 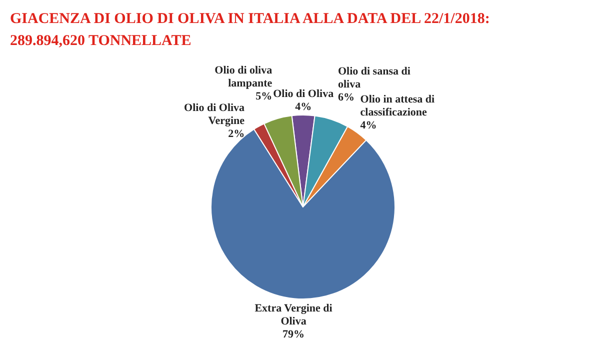 What do you see at coordinates (293, 334) in the screenshot?
I see `data-label: 79%` at bounding box center [293, 334].